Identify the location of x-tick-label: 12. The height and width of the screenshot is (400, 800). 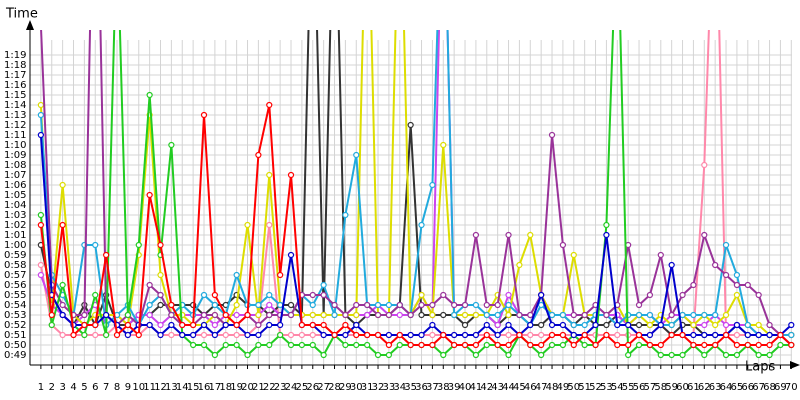
(160, 387).